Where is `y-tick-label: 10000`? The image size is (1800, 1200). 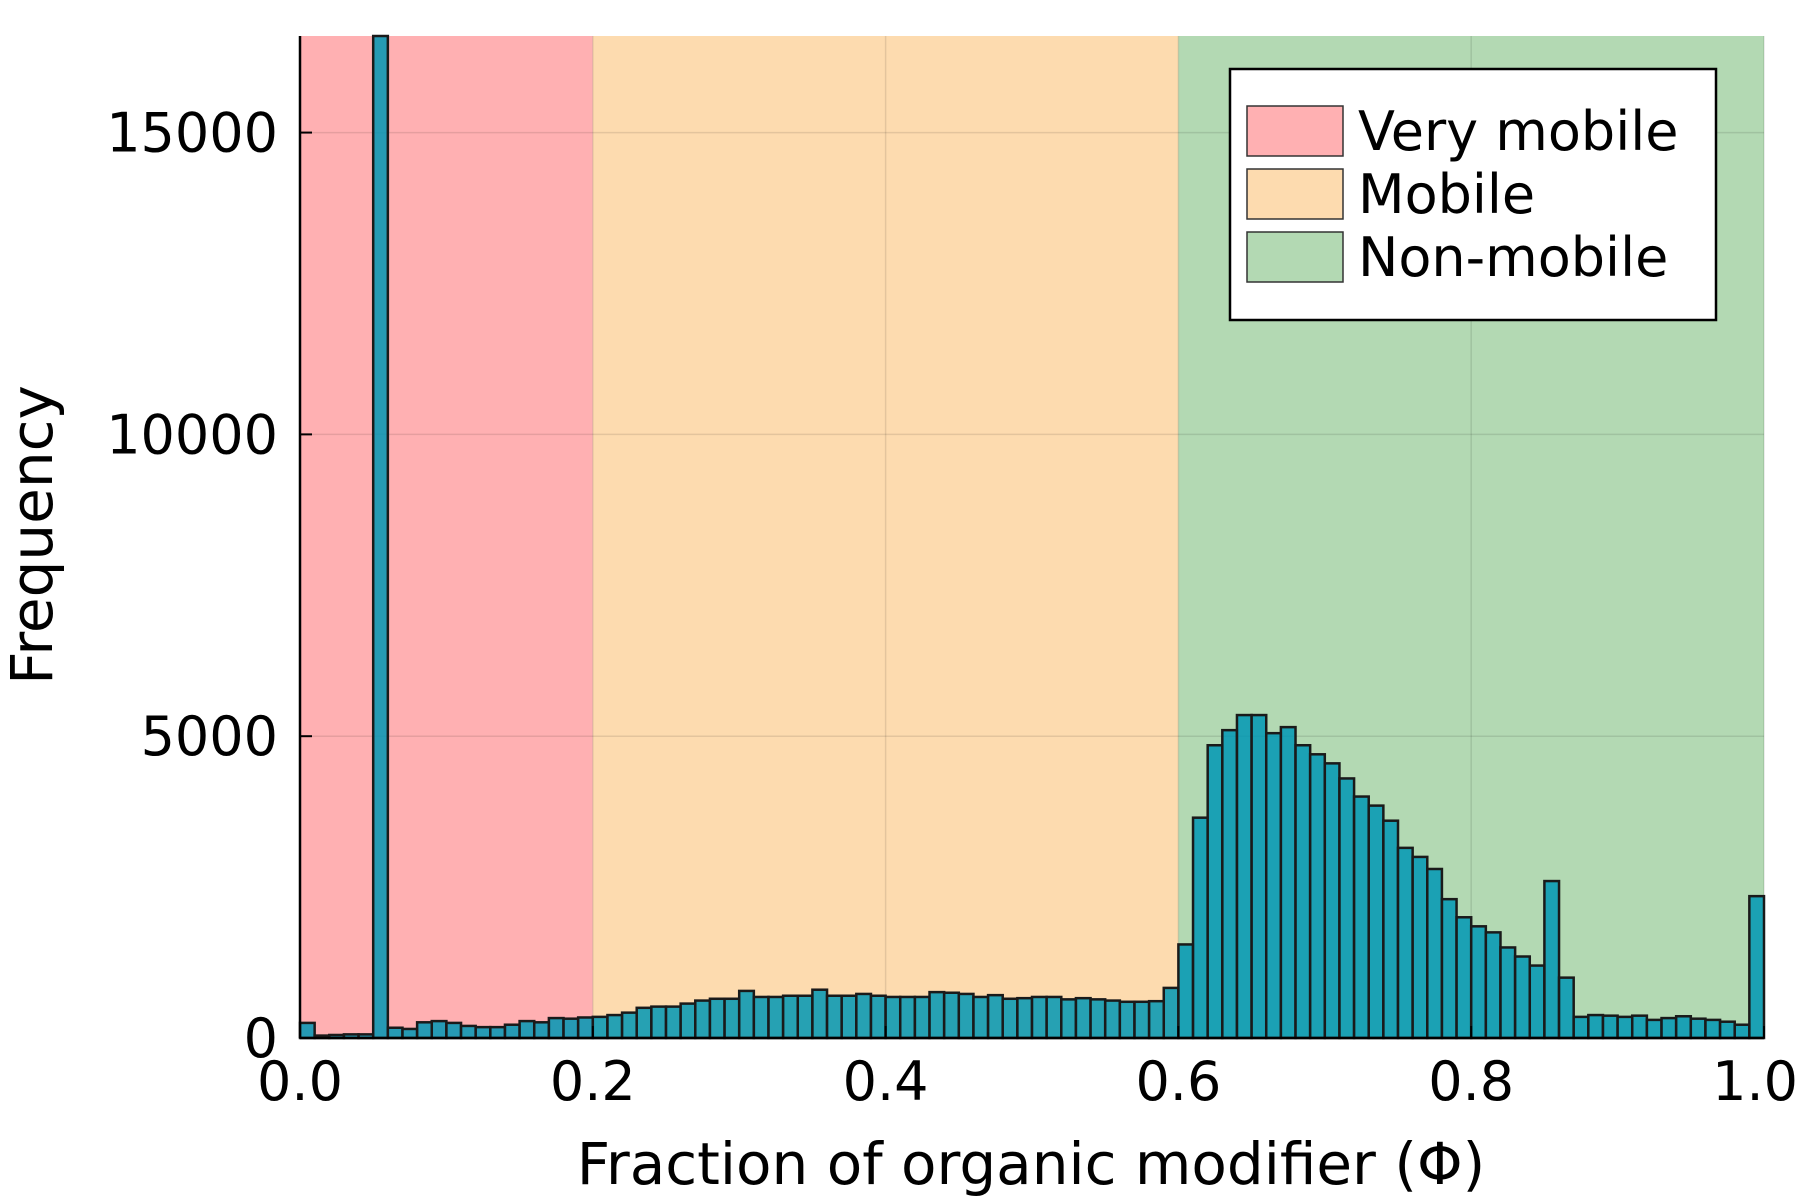
y-tick-label: 10000 is located at coordinates (192, 434).